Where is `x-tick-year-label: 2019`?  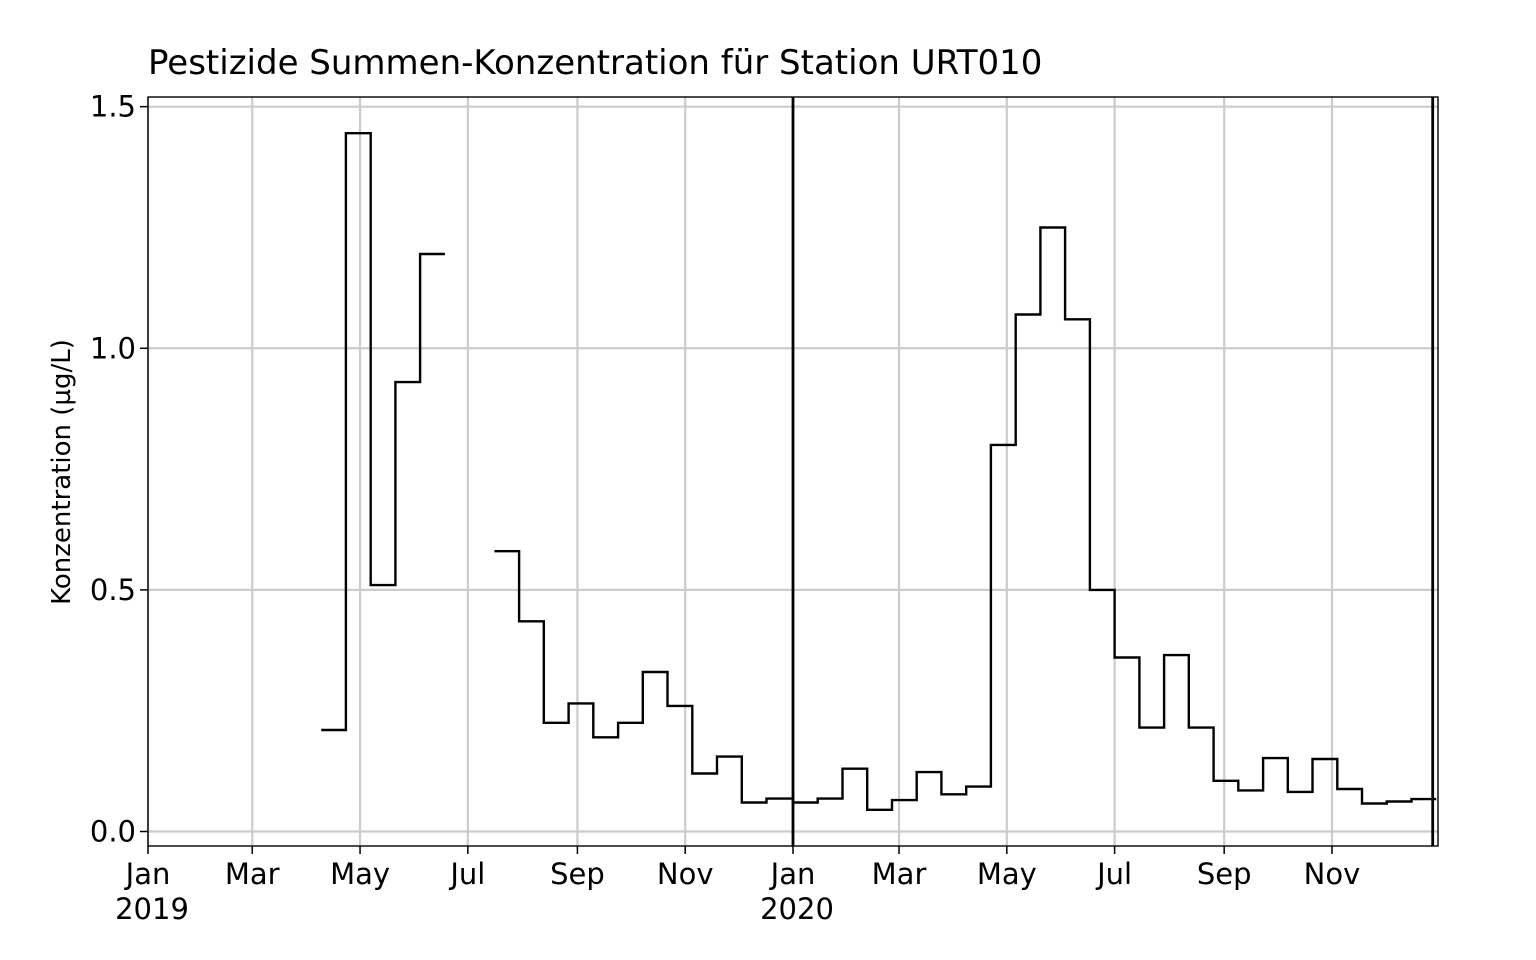 x-tick-year-label: 2019 is located at coordinates (152, 909).